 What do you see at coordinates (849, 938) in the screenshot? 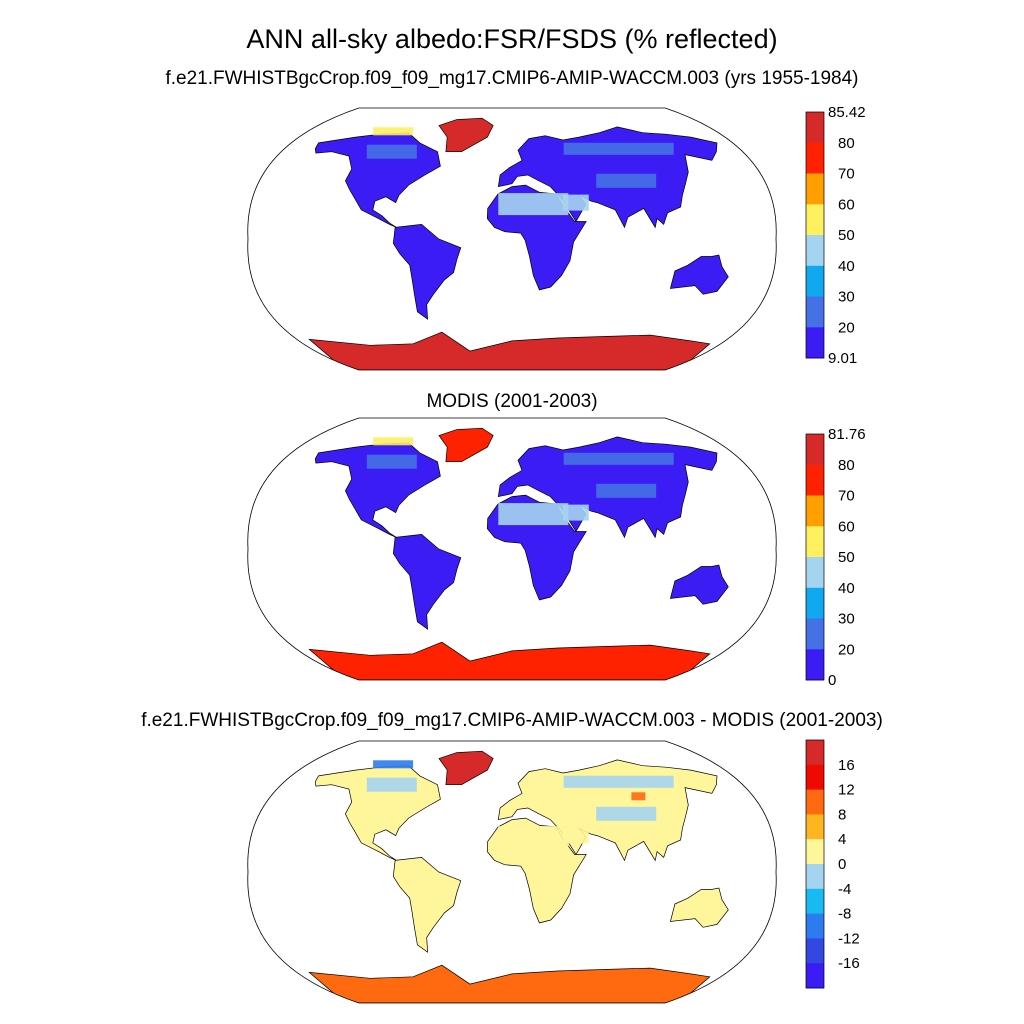
I see `colorbar-tick-label: -12` at bounding box center [849, 938].